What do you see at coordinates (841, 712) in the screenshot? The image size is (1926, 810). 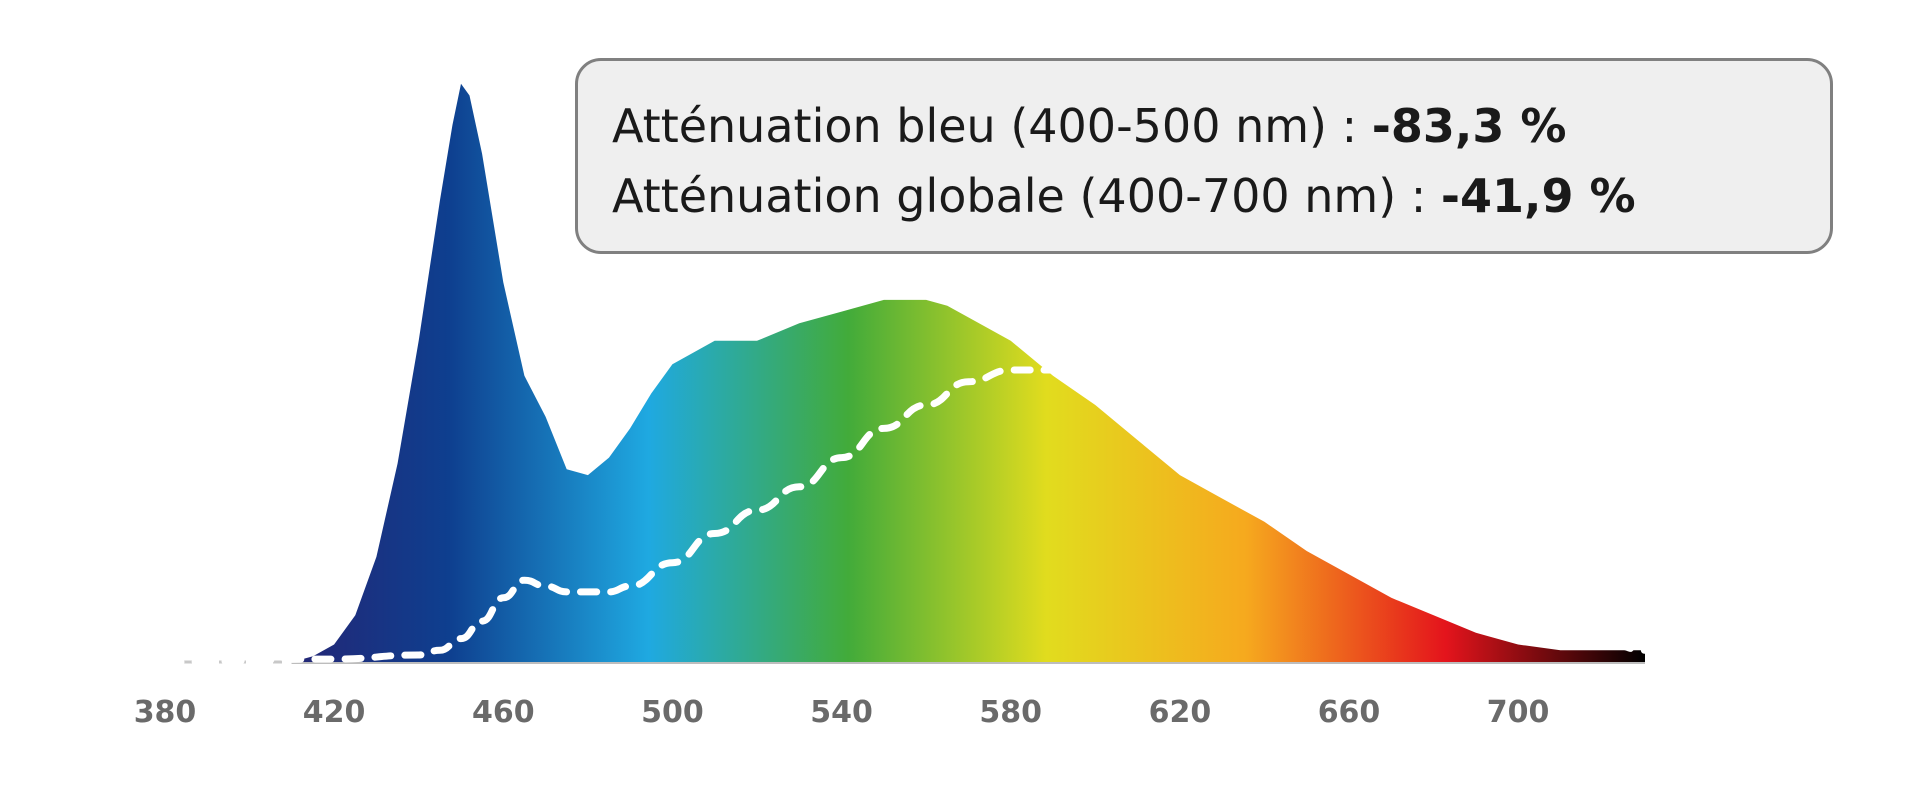 I see `x-tick-label: 540` at bounding box center [841, 712].